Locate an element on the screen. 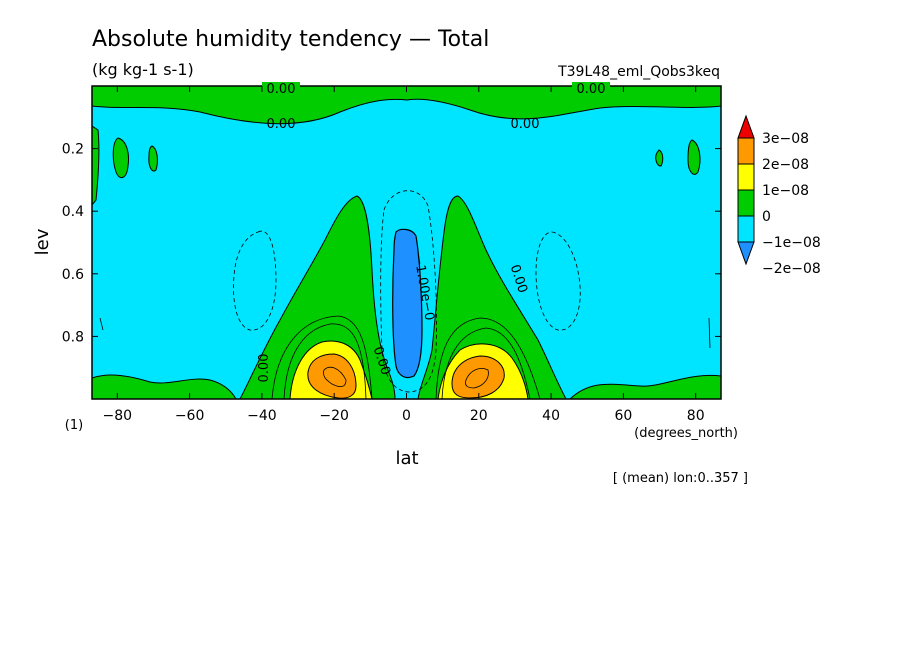 The image size is (904, 654). x-axis-units: (degrees_north) is located at coordinates (686, 433).